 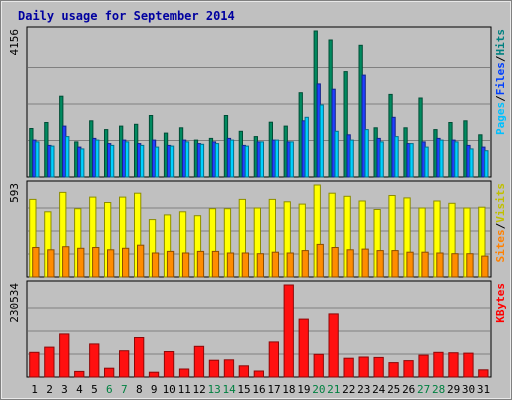 What do you see at coordinates (423, 389) in the screenshot?
I see `x-tick-label-day-27: 27` at bounding box center [423, 389].